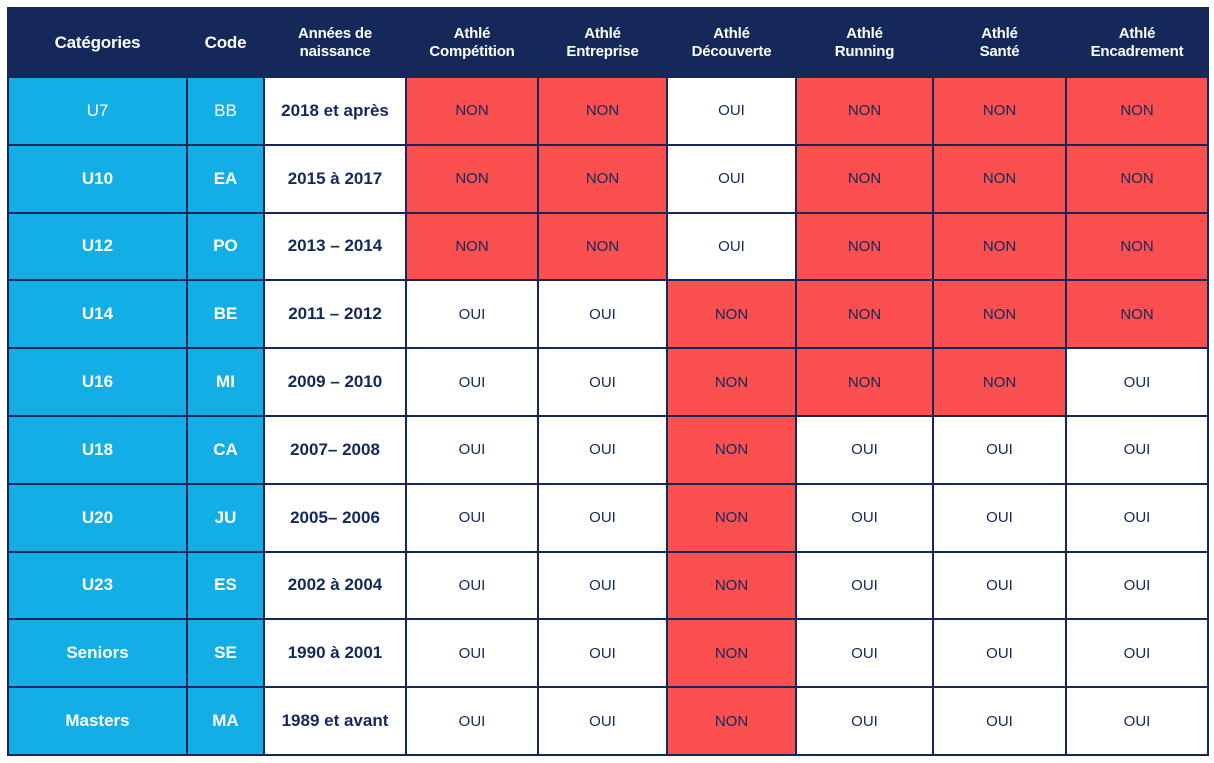 Image resolution: width=1214 pixels, height=763 pixels. I want to click on birth-years-cell: 2005– 2006, so click(335, 517).